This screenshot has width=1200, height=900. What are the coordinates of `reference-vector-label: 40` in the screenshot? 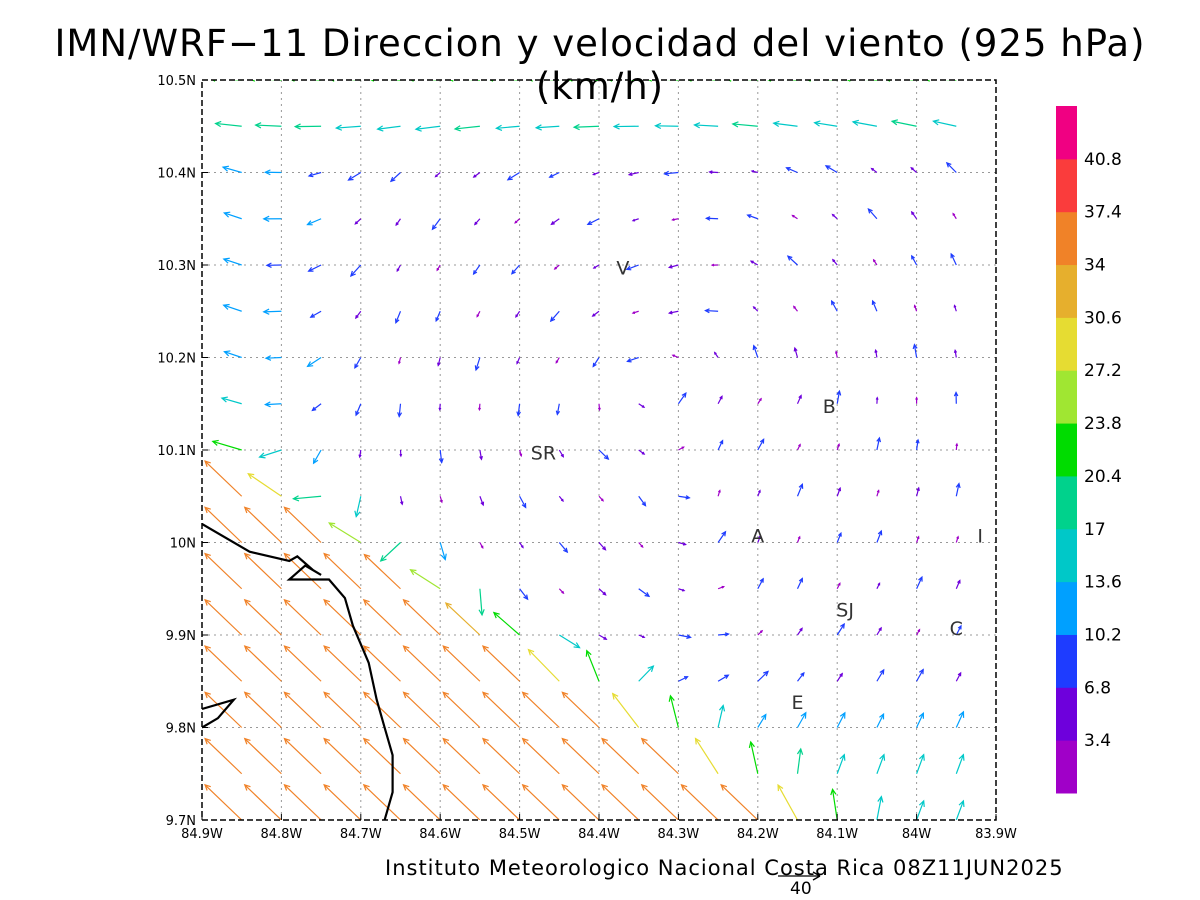 It's located at (801, 889).